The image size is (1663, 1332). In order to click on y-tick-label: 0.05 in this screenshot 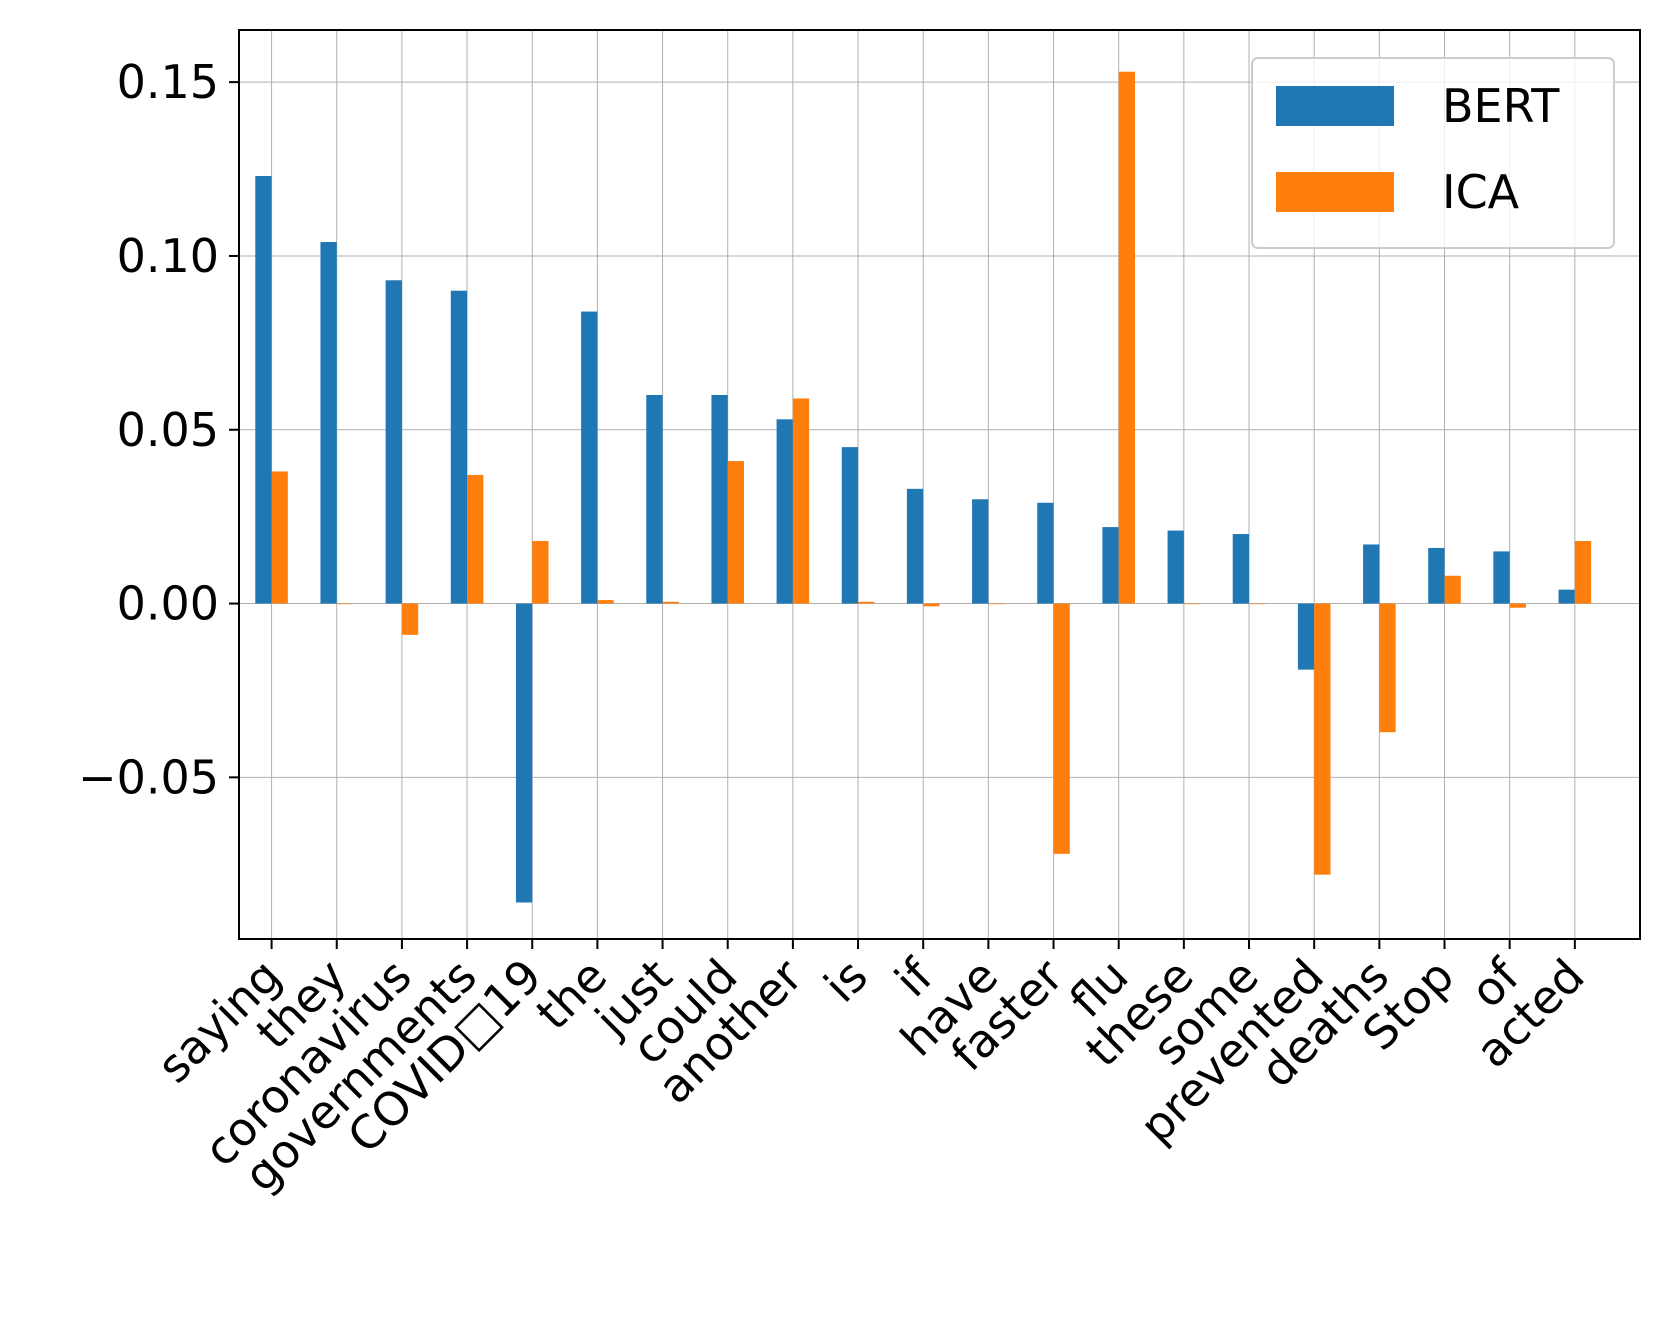, I will do `click(168, 430)`.